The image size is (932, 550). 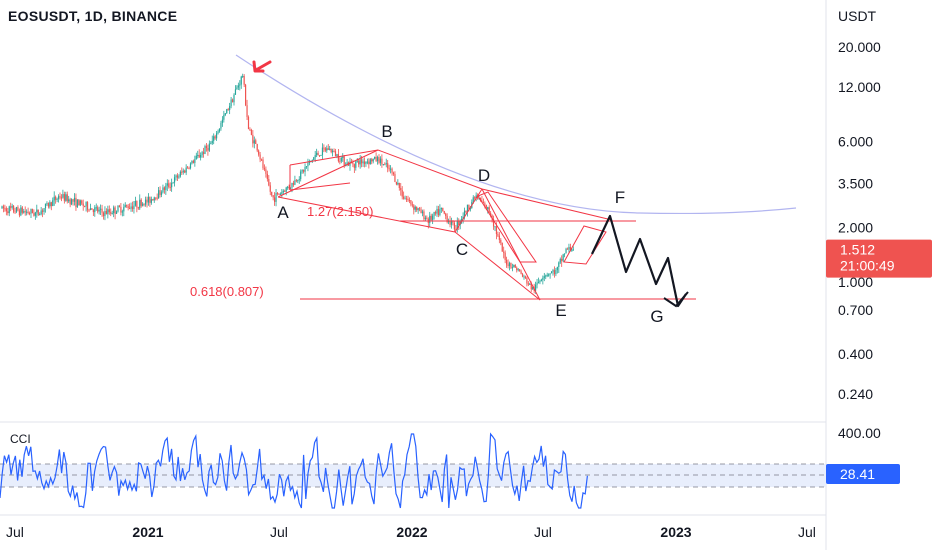 I want to click on time-tick-label: 2022, so click(x=411, y=532).